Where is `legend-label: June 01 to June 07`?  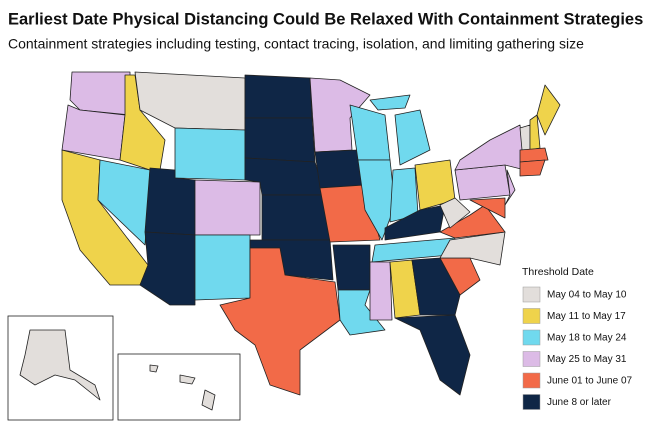
legend-label: June 01 to June 07 is located at coordinates (590, 381).